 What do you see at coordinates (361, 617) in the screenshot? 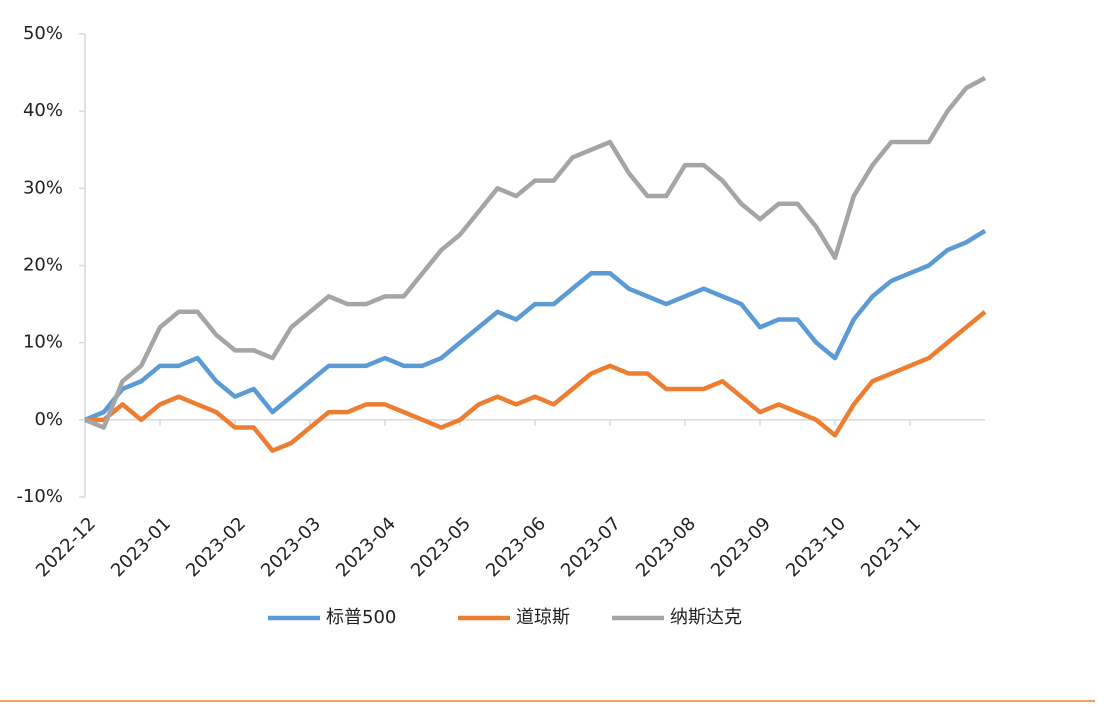
I see `legend-label: 标普500` at bounding box center [361, 617].